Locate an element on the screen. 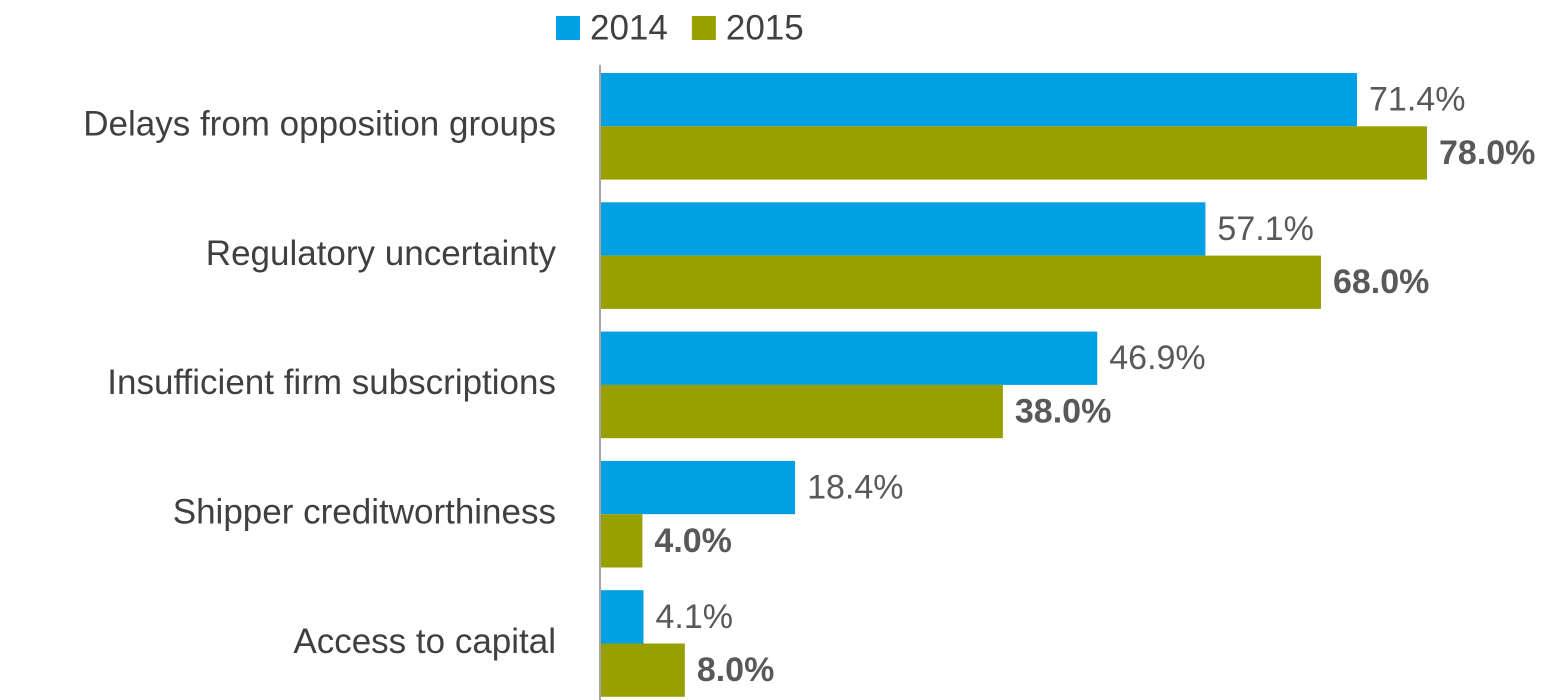 The width and height of the screenshot is (1558, 700). value-label: 71.4% is located at coordinates (1417, 100).